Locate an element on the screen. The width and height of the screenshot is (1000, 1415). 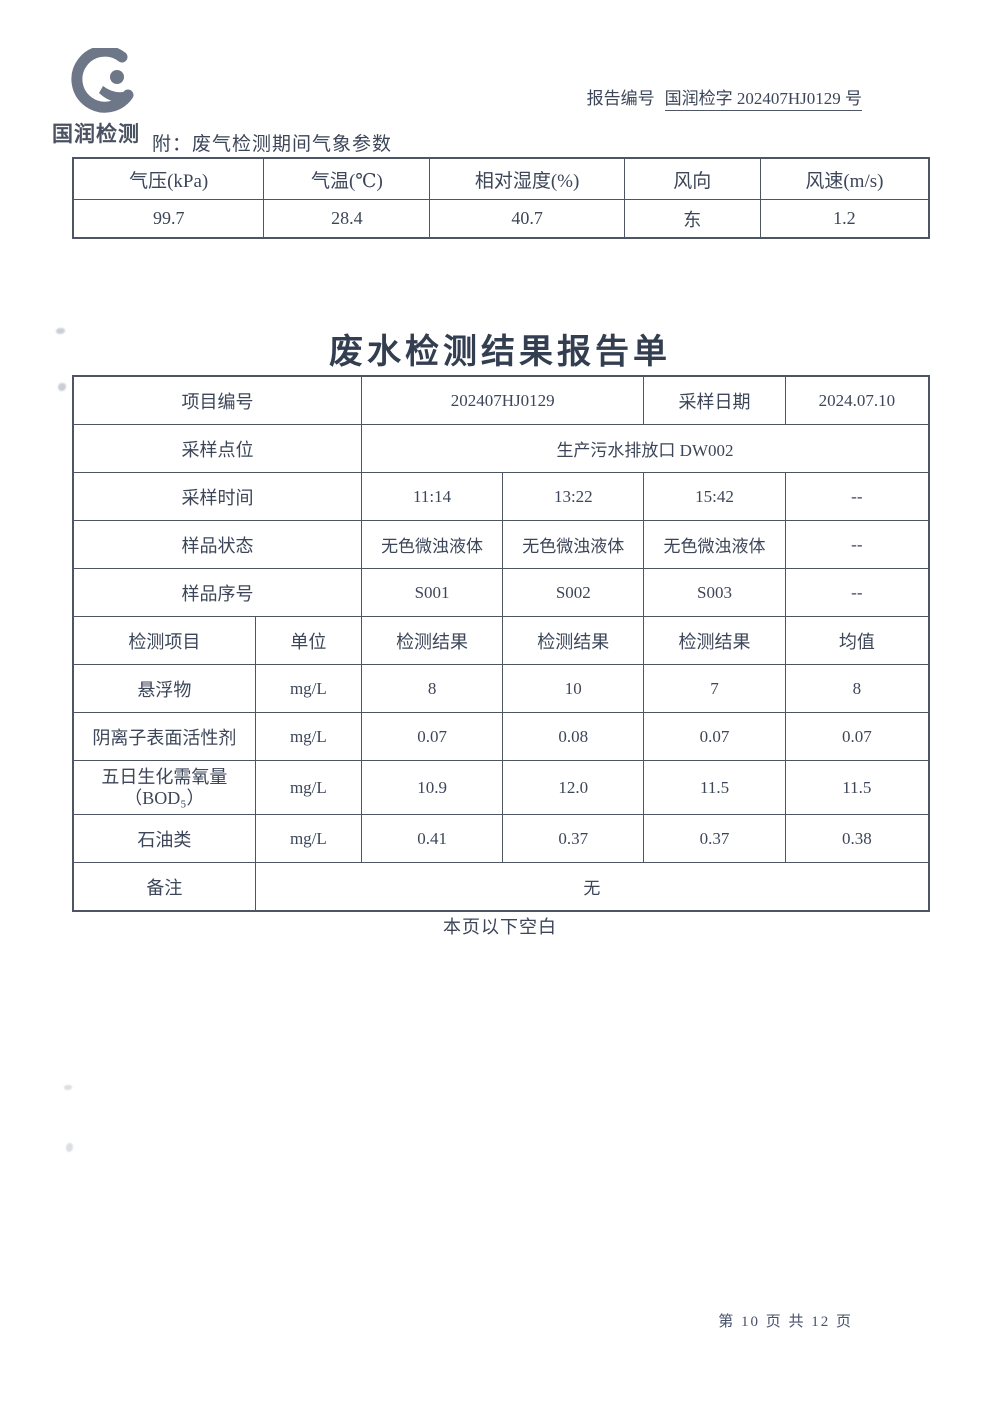
weather-header-humidity: 相对湿度(%) is located at coordinates (527, 178).